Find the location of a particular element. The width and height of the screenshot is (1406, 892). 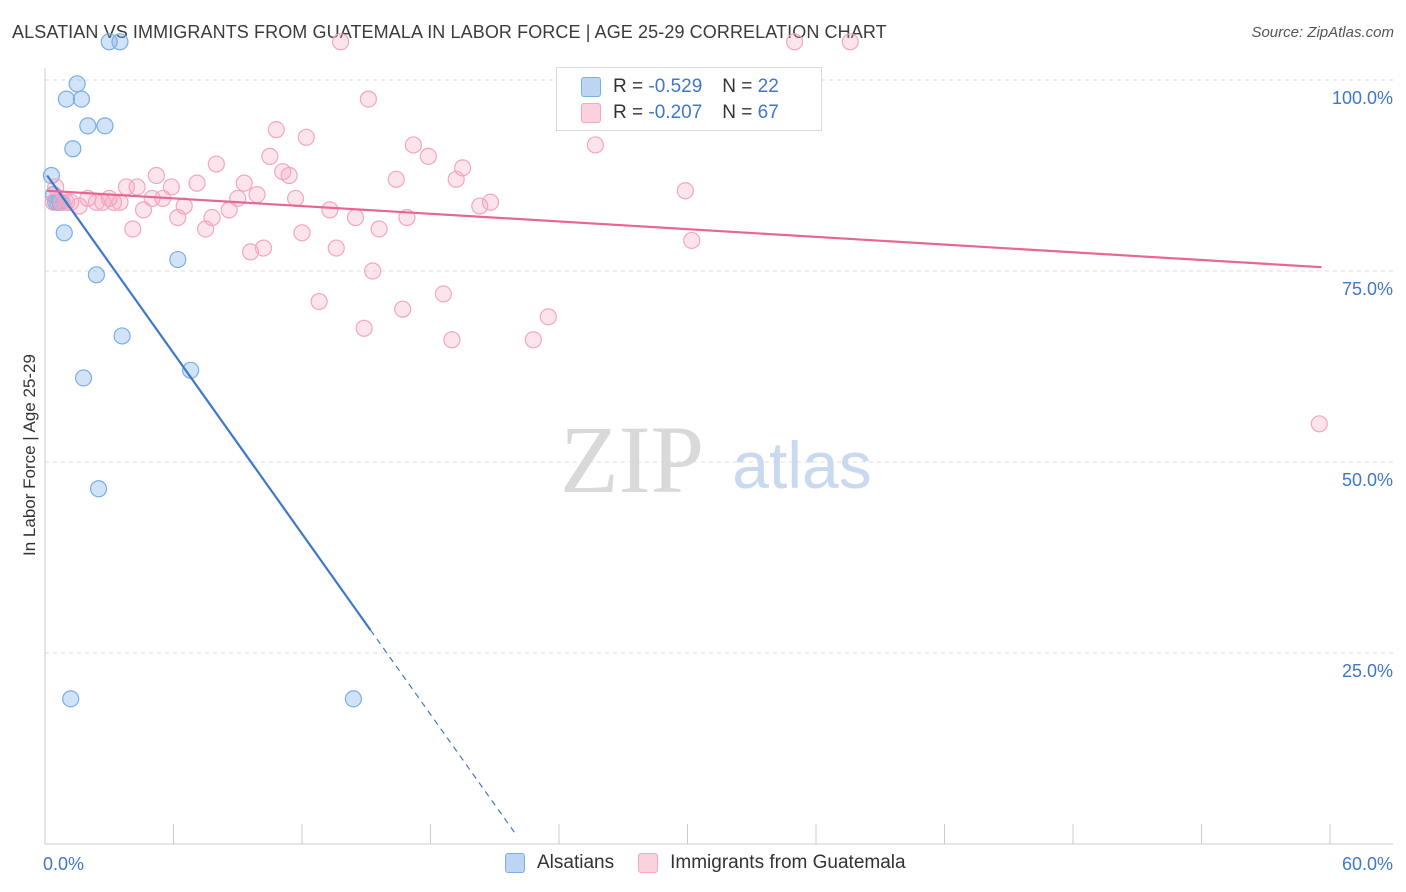

source-credit: Source: ZipAtlas.com is located at coordinates (1322, 32).